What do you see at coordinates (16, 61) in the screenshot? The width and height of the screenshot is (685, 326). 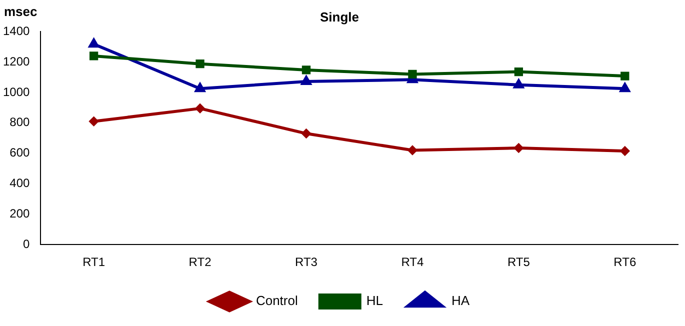 I see `y-tick-label: 1200` at bounding box center [16, 61].